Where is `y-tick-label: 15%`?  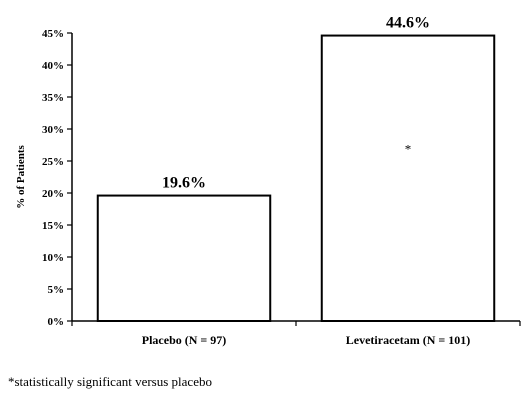 y-tick-label: 15% is located at coordinates (53, 226).